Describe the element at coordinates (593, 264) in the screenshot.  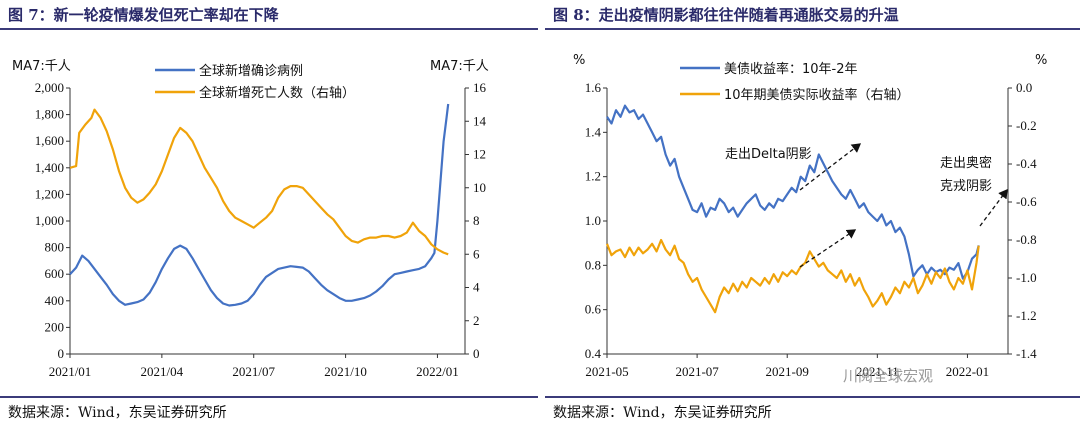
I see `left-tick-label: 0.8` at that location.